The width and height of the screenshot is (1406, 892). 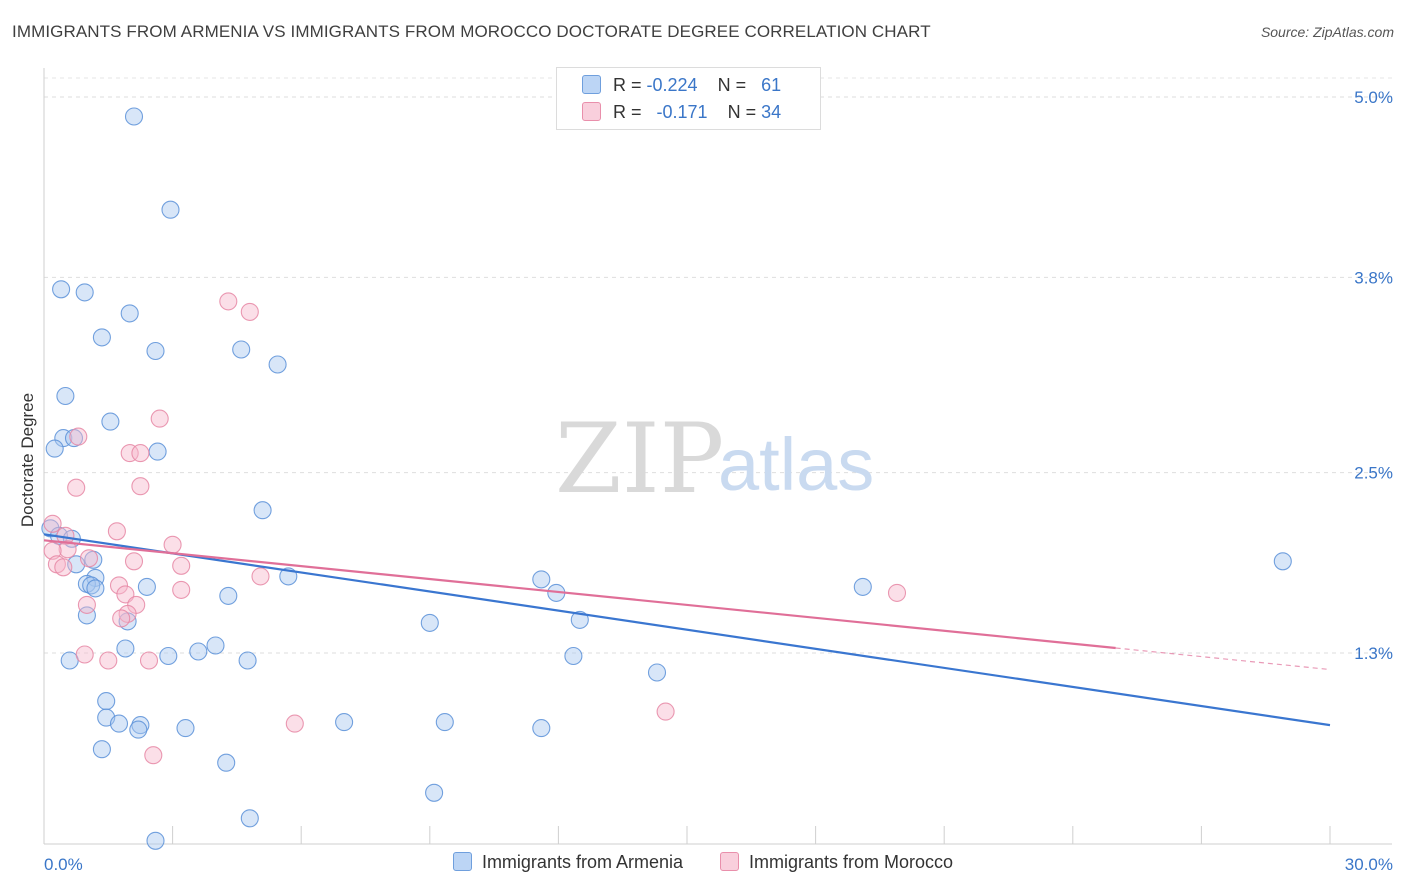 I want to click on legend-r-value-armenia: -0.224, so click(x=672, y=85).